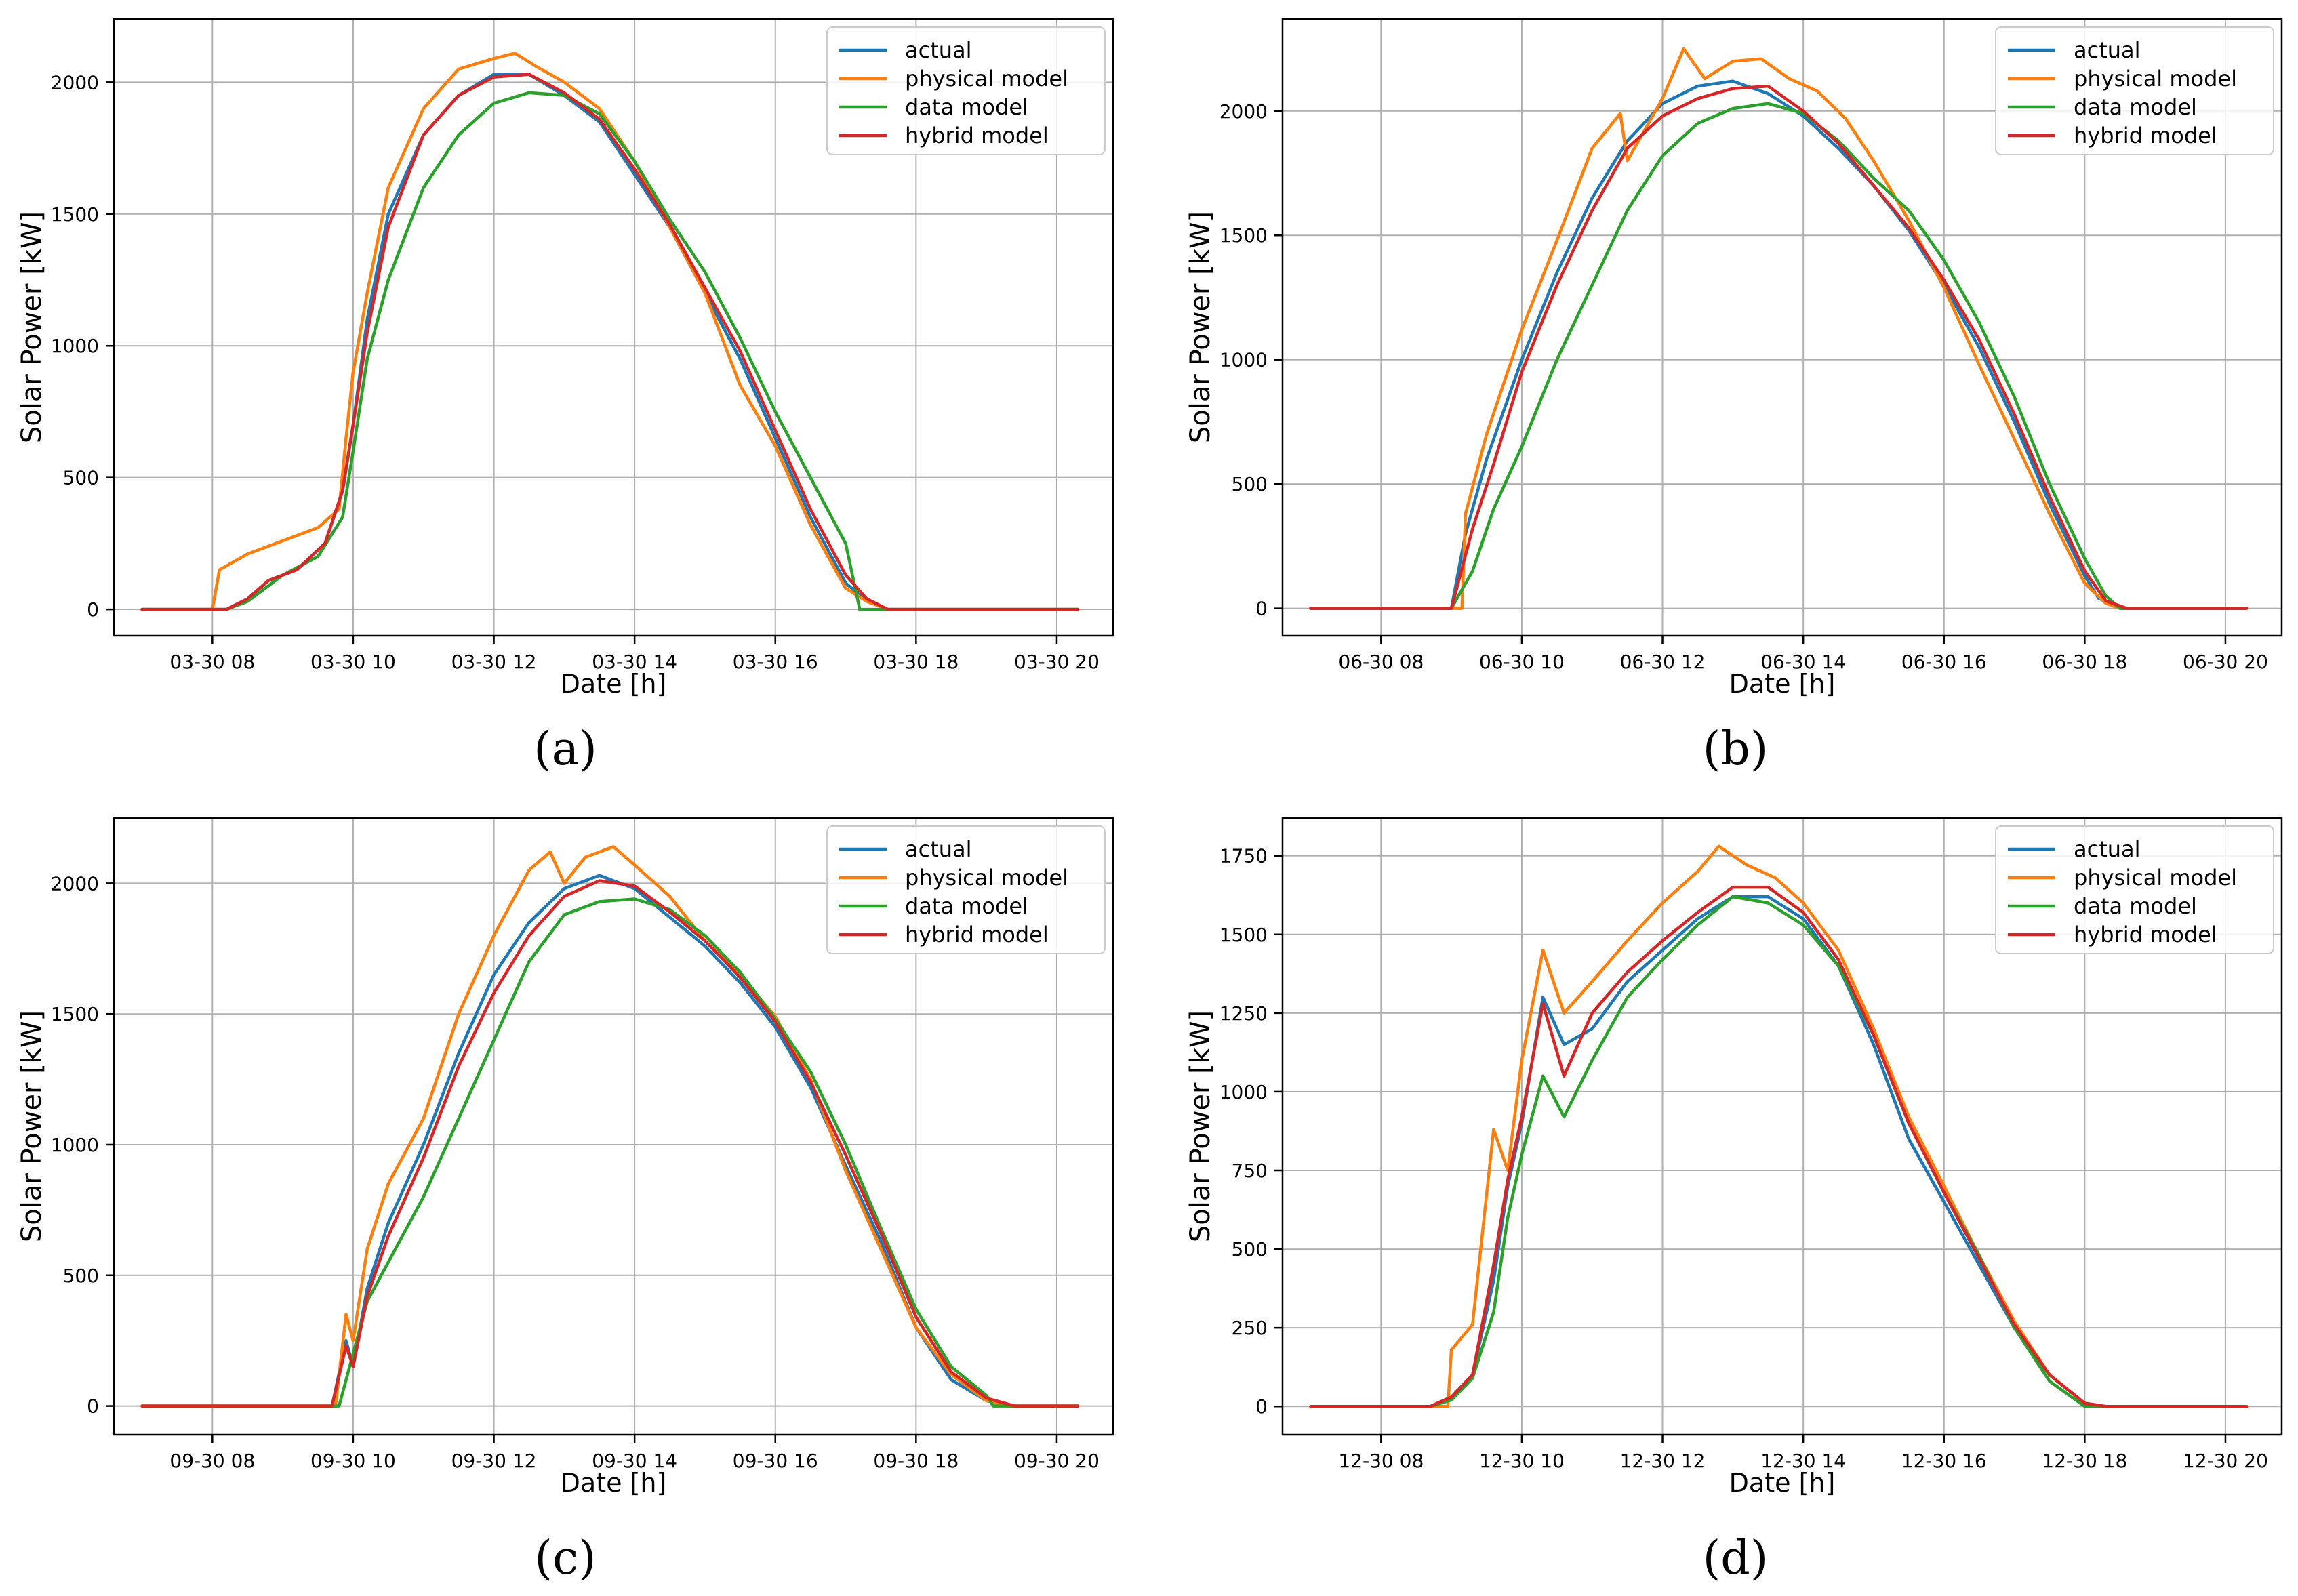  What do you see at coordinates (986, 78) in the screenshot?
I see `legend-label-physical-model: physical model` at bounding box center [986, 78].